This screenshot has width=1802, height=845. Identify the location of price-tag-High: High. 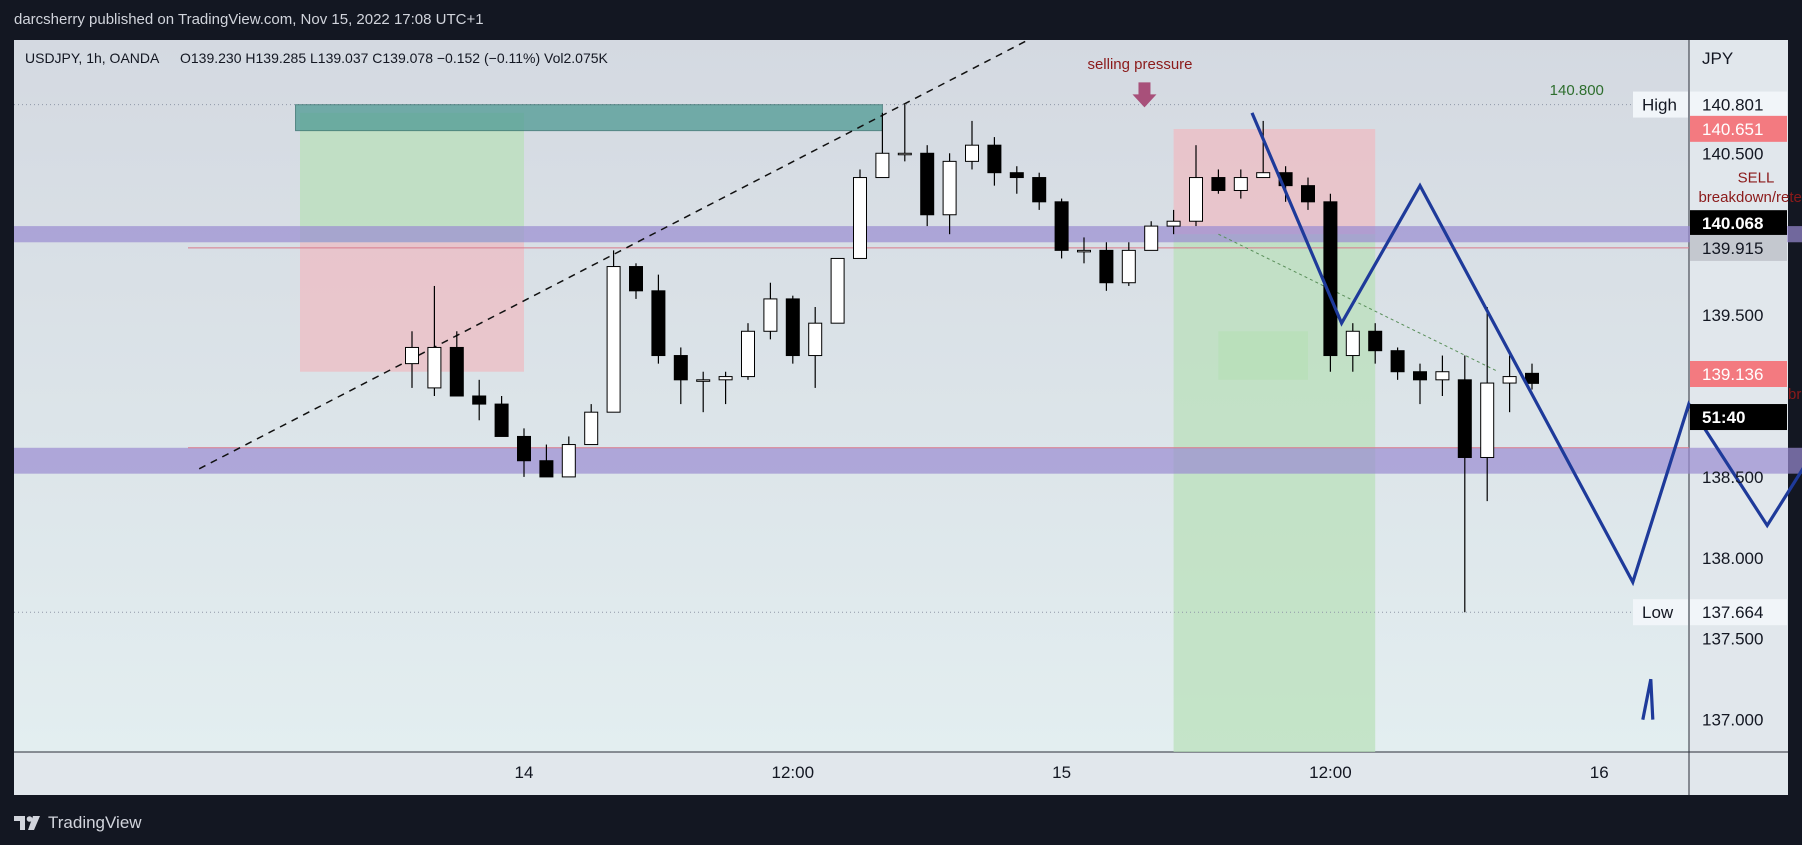
(1659, 105).